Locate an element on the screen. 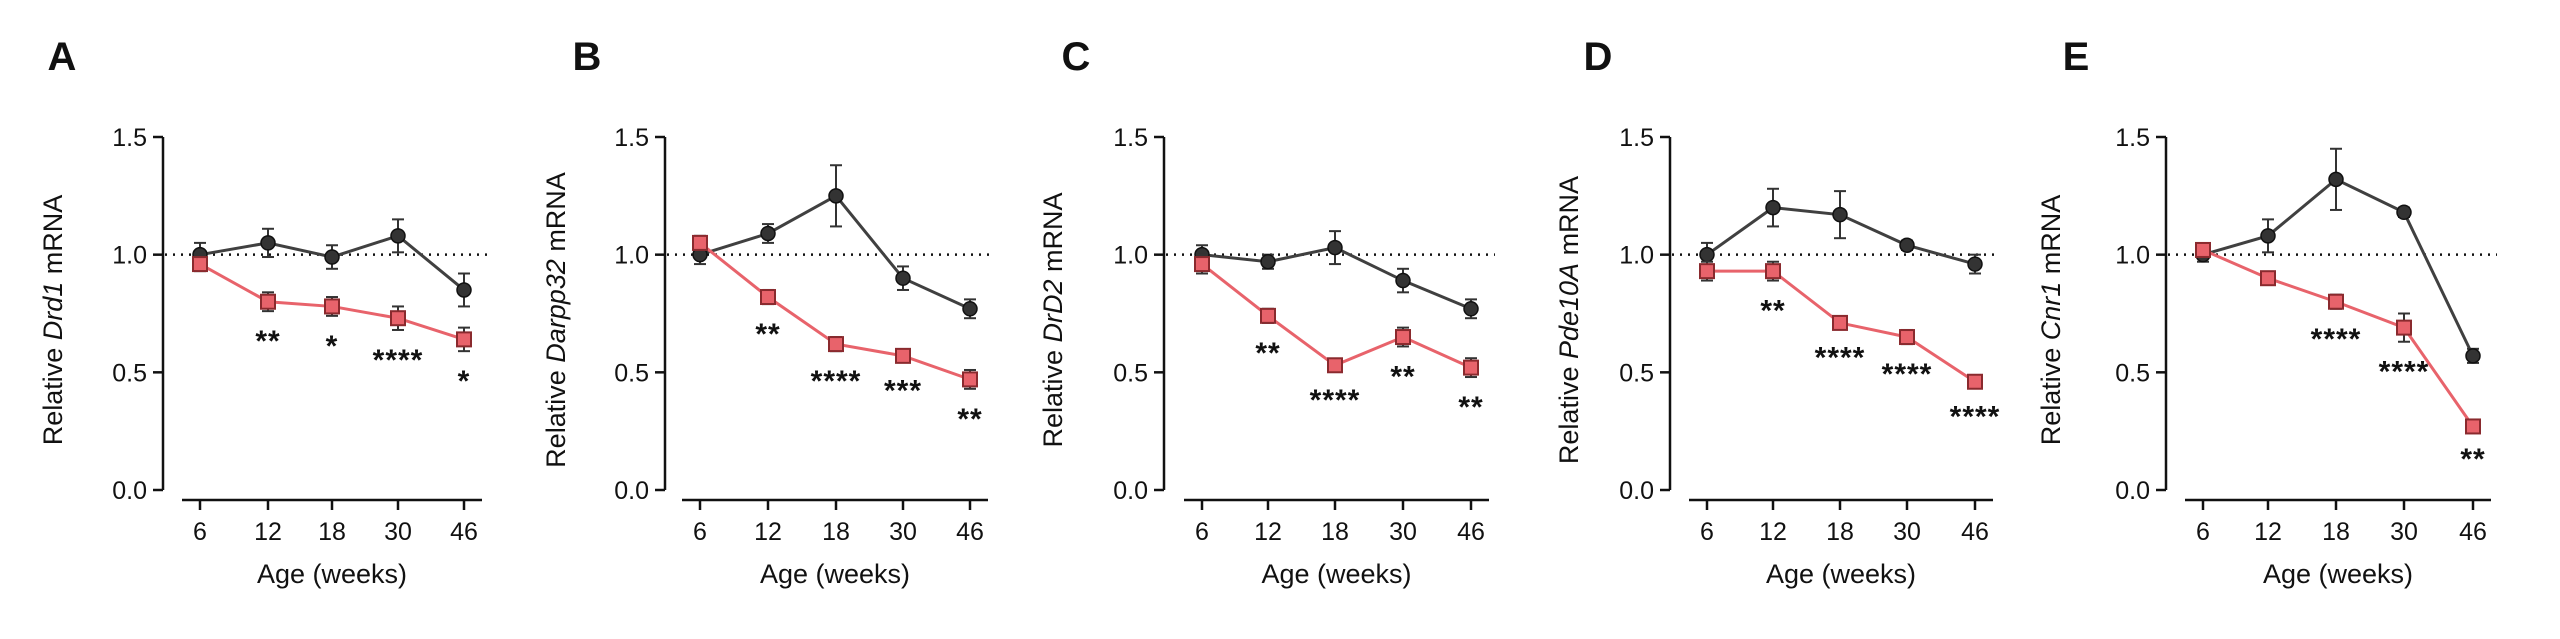  y-axis-title: Relative Drd1 mRNA is located at coordinates (53, 320).